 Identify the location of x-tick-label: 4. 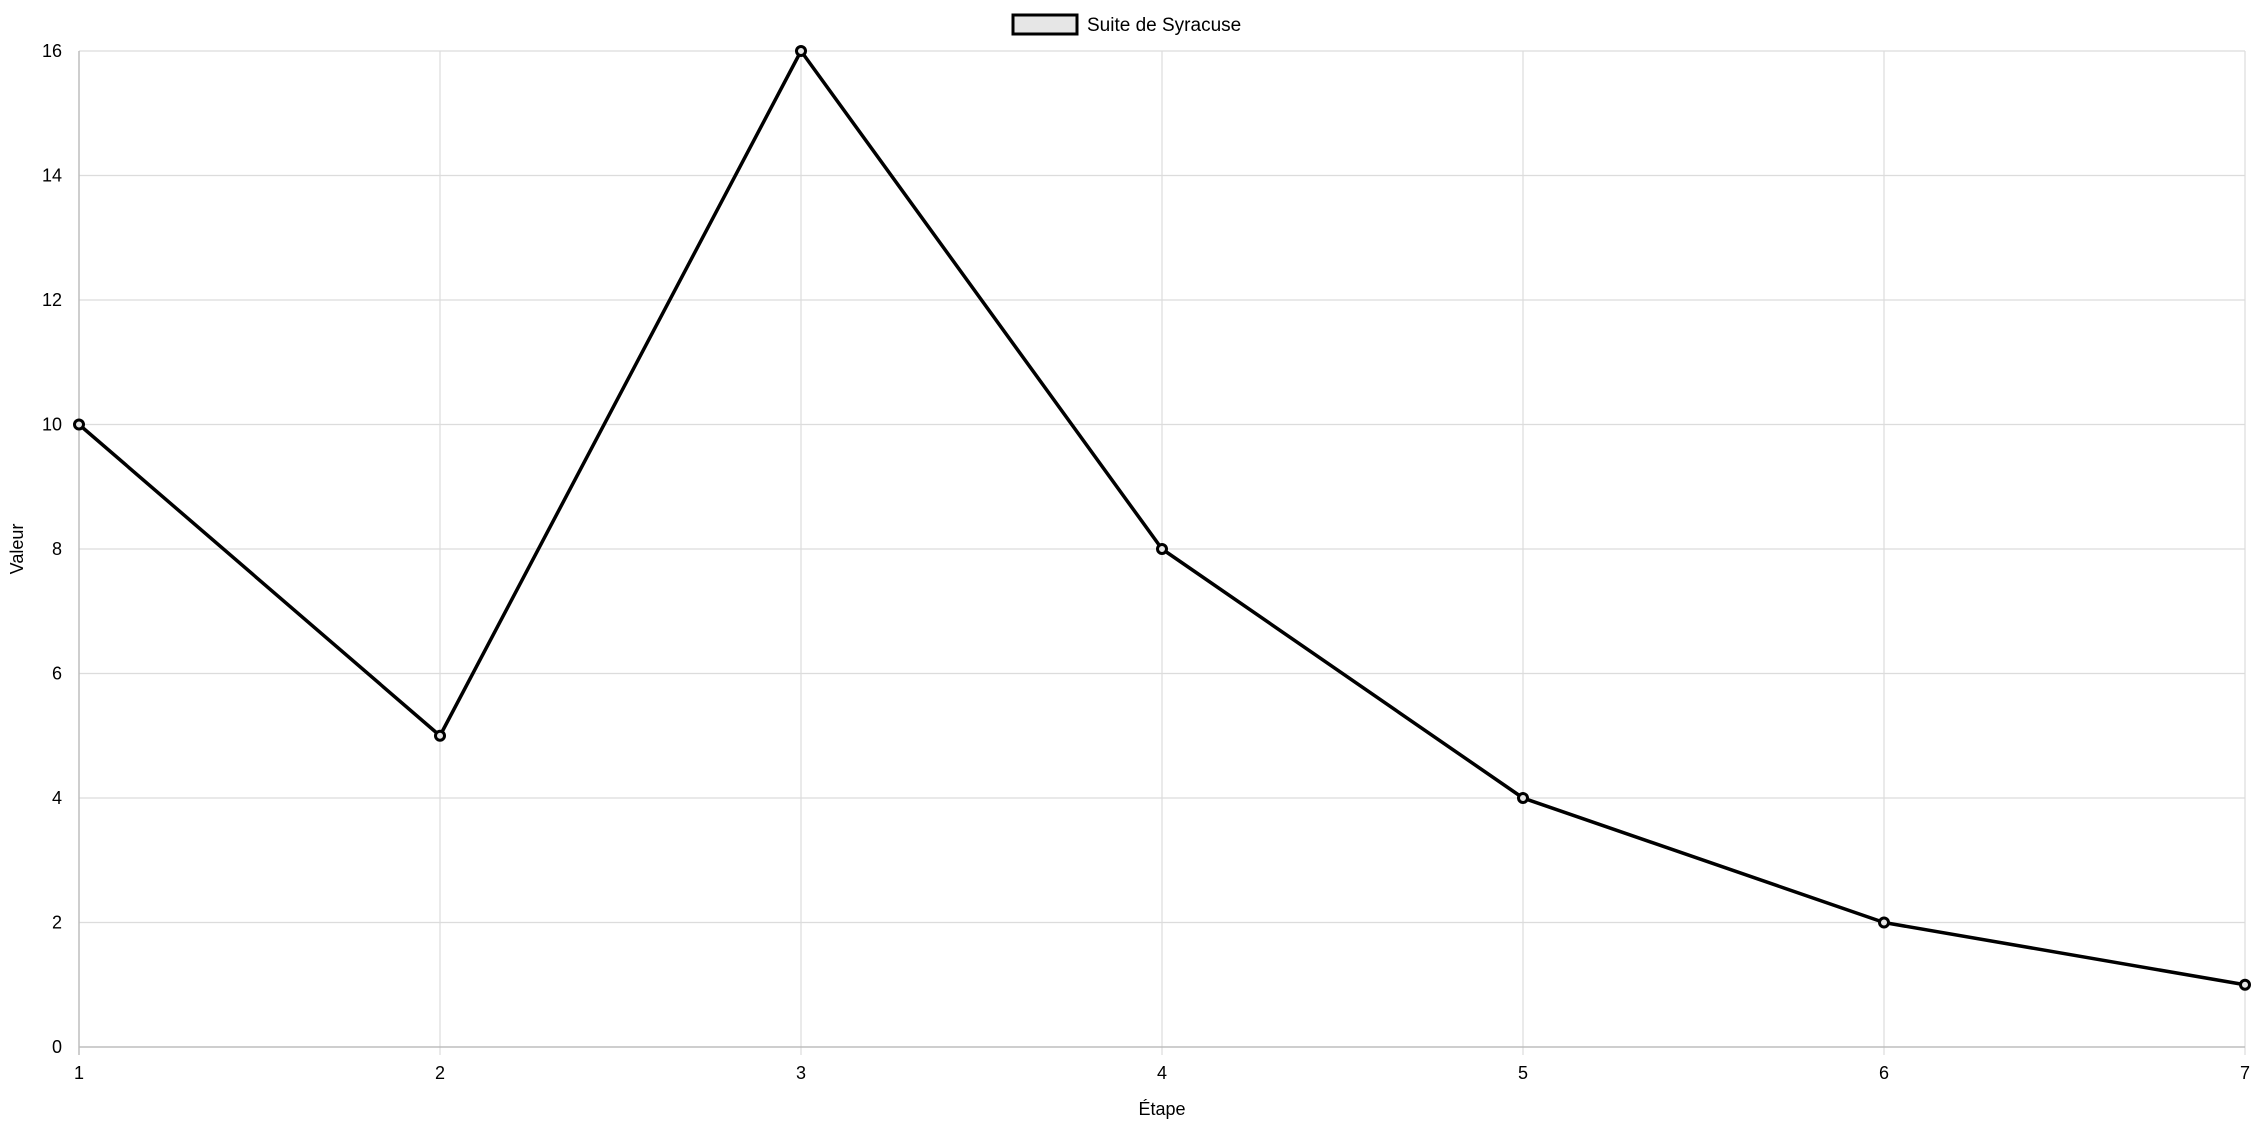
(1162, 1073).